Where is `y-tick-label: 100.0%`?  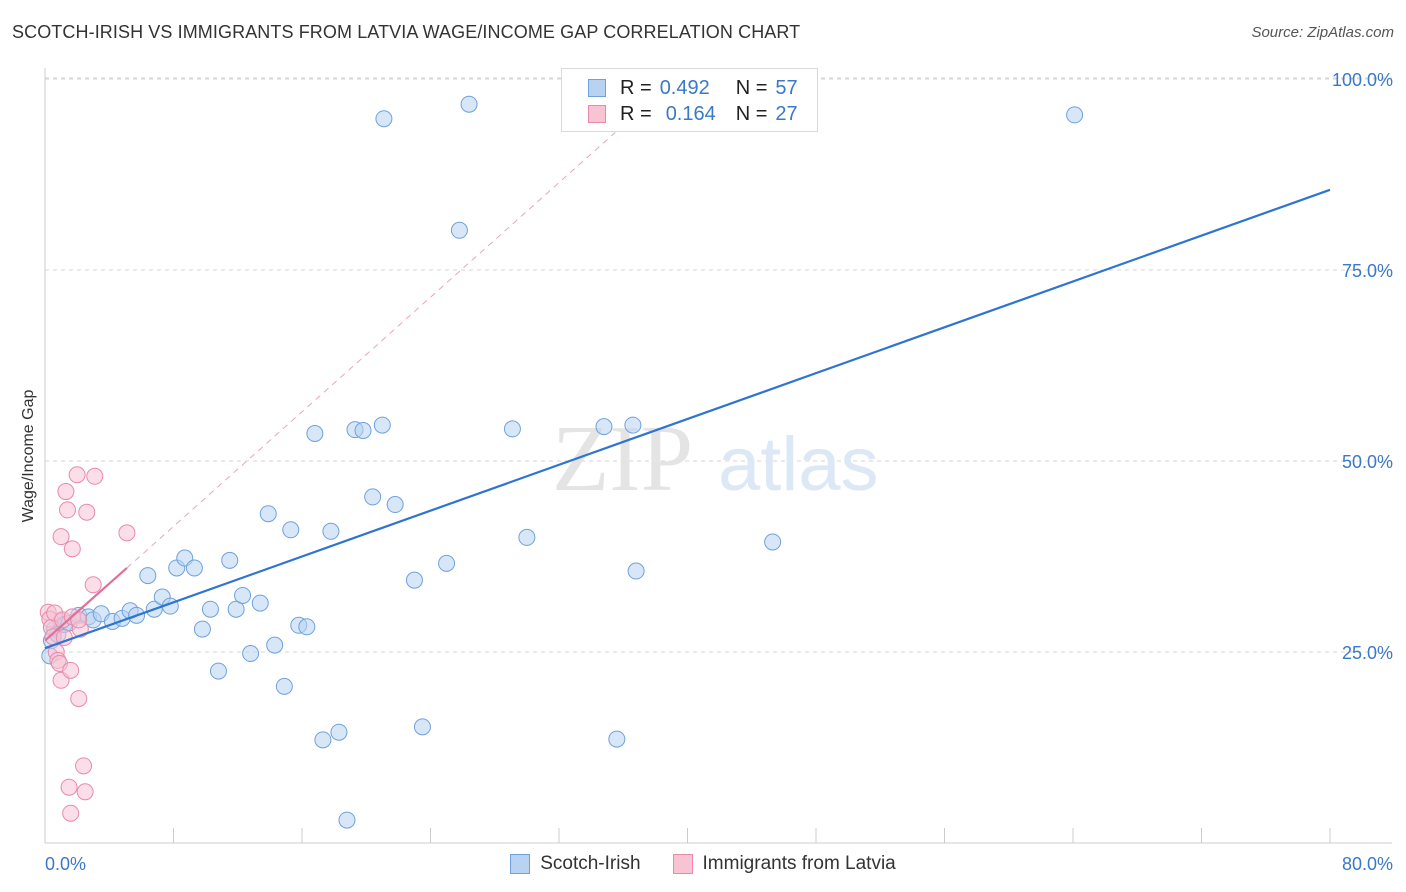 y-tick-label: 100.0% is located at coordinates (1362, 80).